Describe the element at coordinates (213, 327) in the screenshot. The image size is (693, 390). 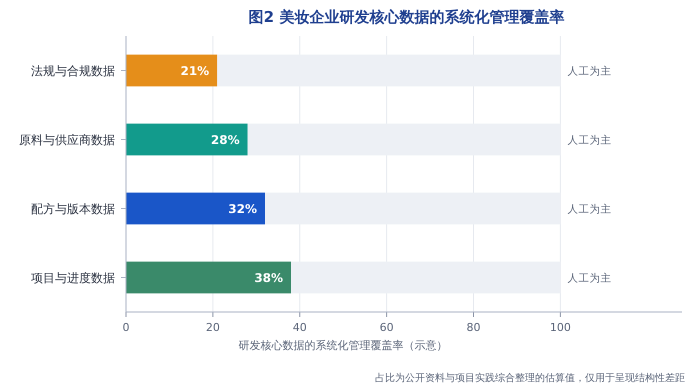
I see `x-tick-label: 20` at that location.